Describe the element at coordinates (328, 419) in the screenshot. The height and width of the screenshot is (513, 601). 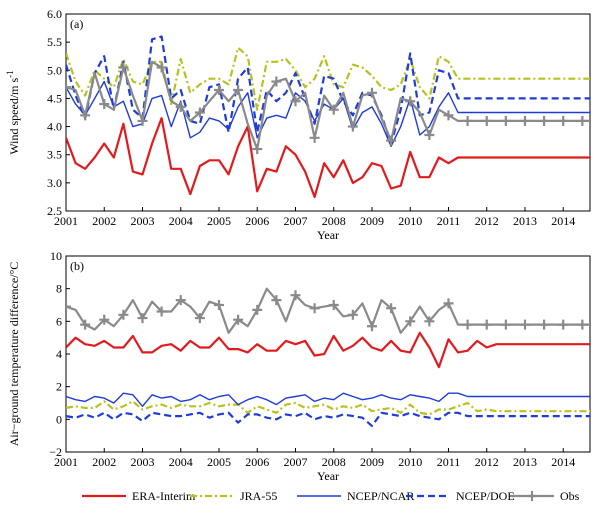
I see `series-line-ncep_doe` at that location.